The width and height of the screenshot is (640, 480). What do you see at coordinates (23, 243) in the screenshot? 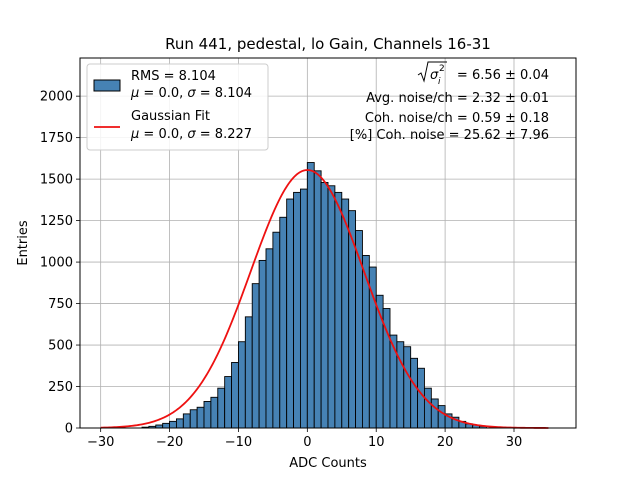
I see `y-axis-label: Entries` at bounding box center [23, 243].